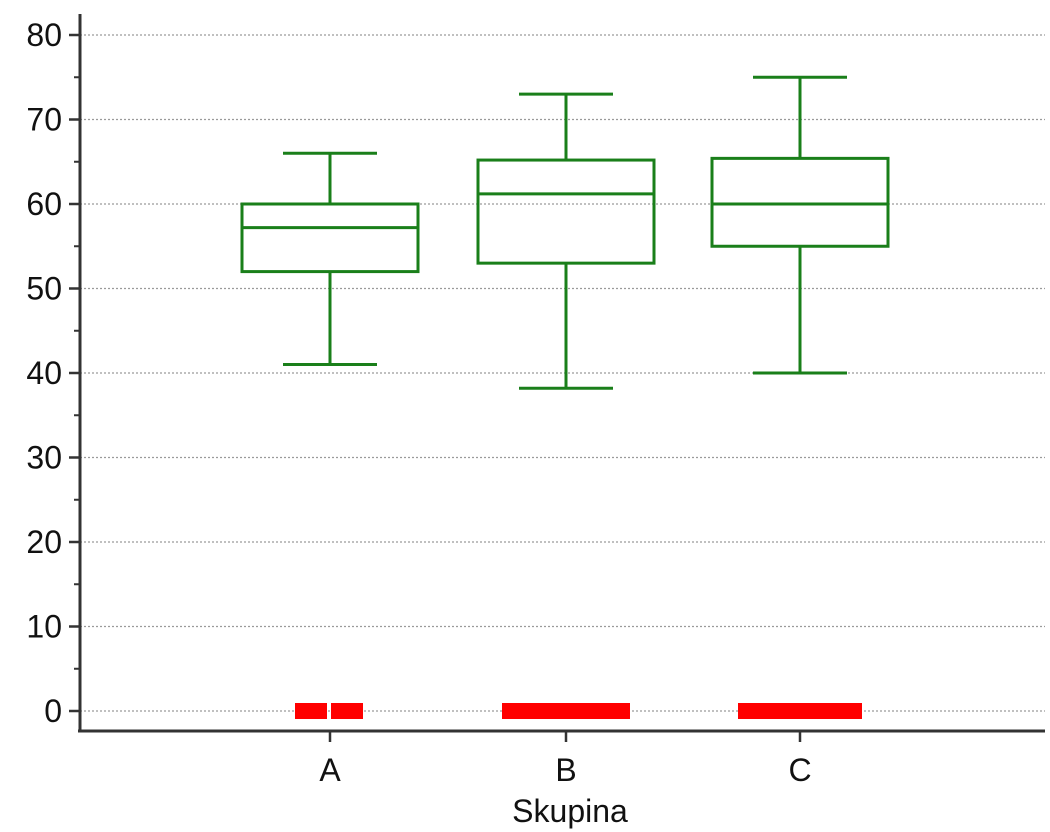 The image size is (1050, 832). Describe the element at coordinates (44, 120) in the screenshot. I see `y-tick-label: 70` at that location.